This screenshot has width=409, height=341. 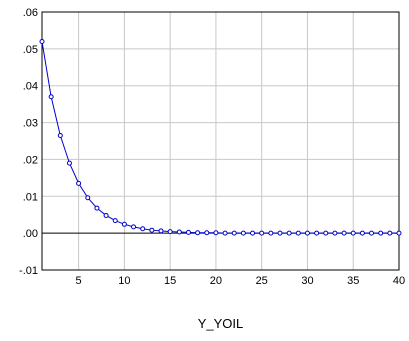 What do you see at coordinates (30, 160) in the screenshot?
I see `y-tick-label: .02` at bounding box center [30, 160].